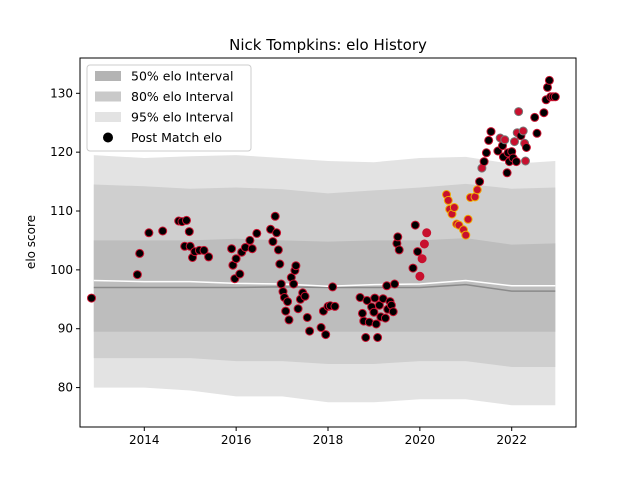 This screenshot has width=640, height=480. Describe the element at coordinates (169, 108) in the screenshot. I see `legend-box` at that location.